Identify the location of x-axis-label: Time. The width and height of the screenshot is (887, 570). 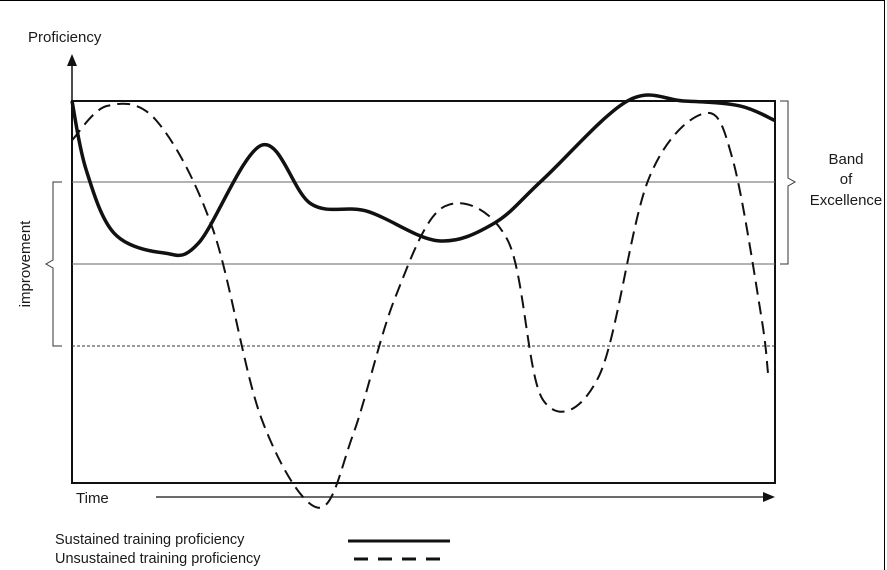
(92, 498).